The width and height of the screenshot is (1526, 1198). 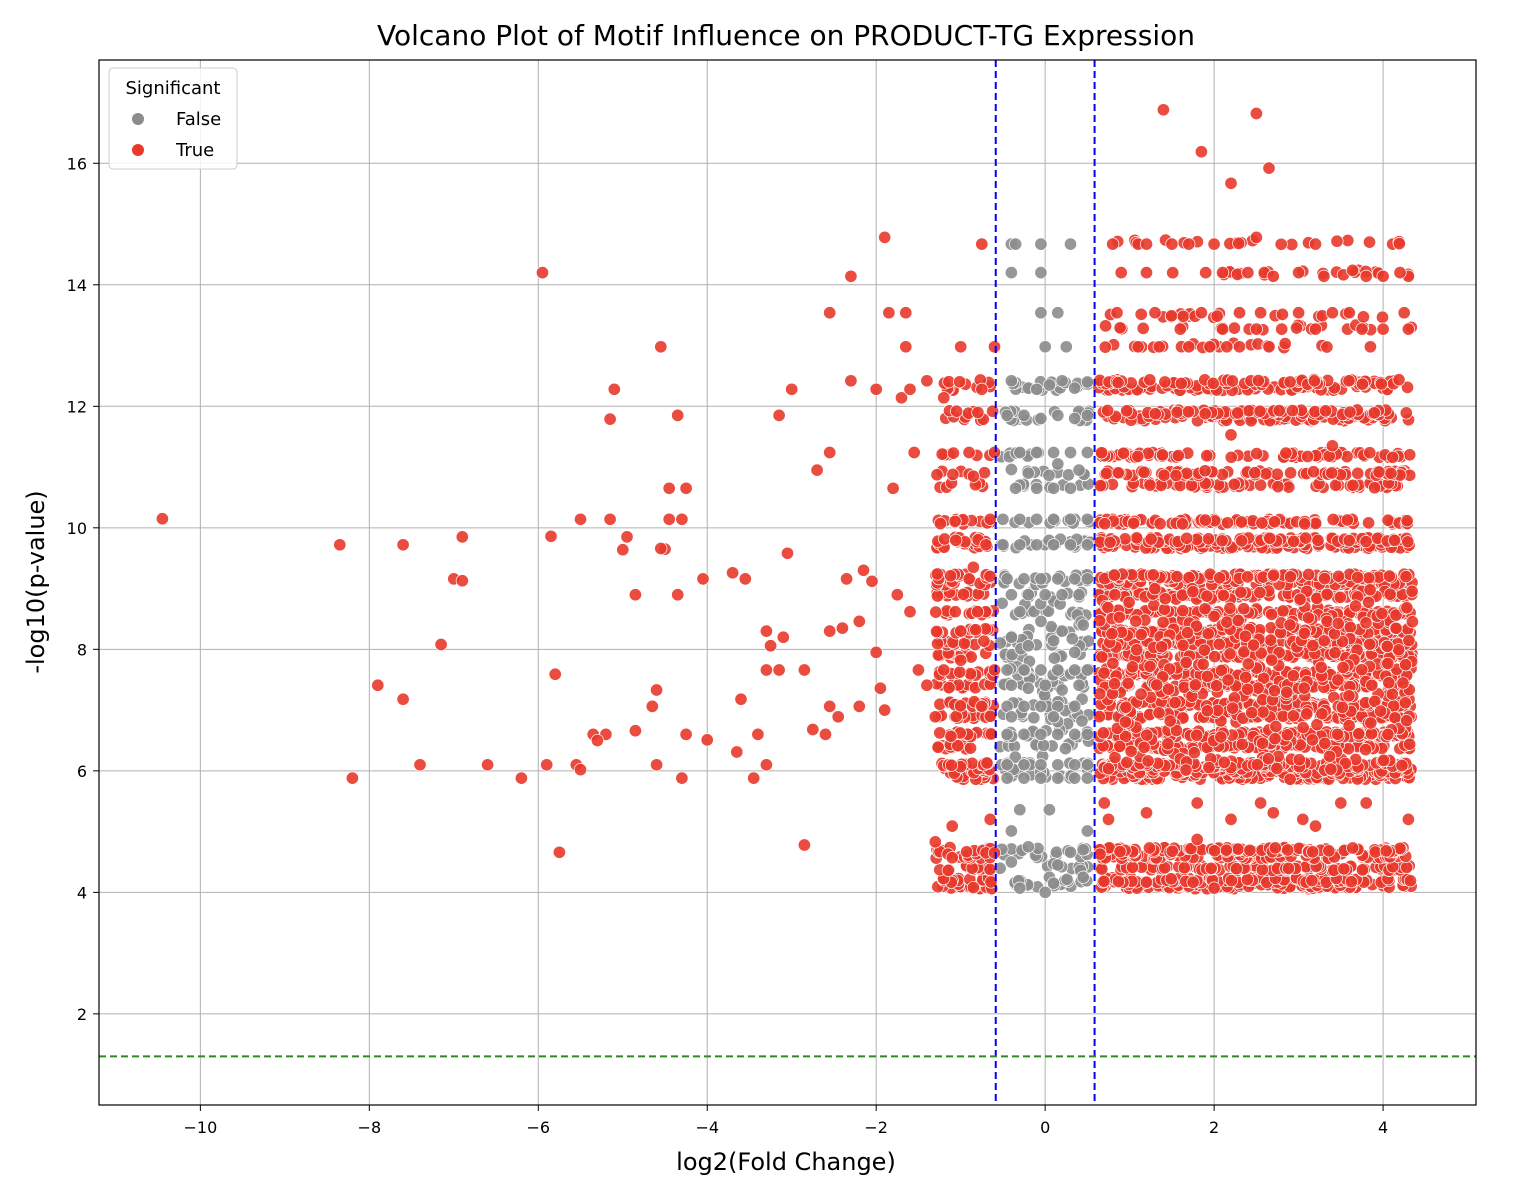 I want to click on x-tick-label: −10, so click(x=200, y=1127).